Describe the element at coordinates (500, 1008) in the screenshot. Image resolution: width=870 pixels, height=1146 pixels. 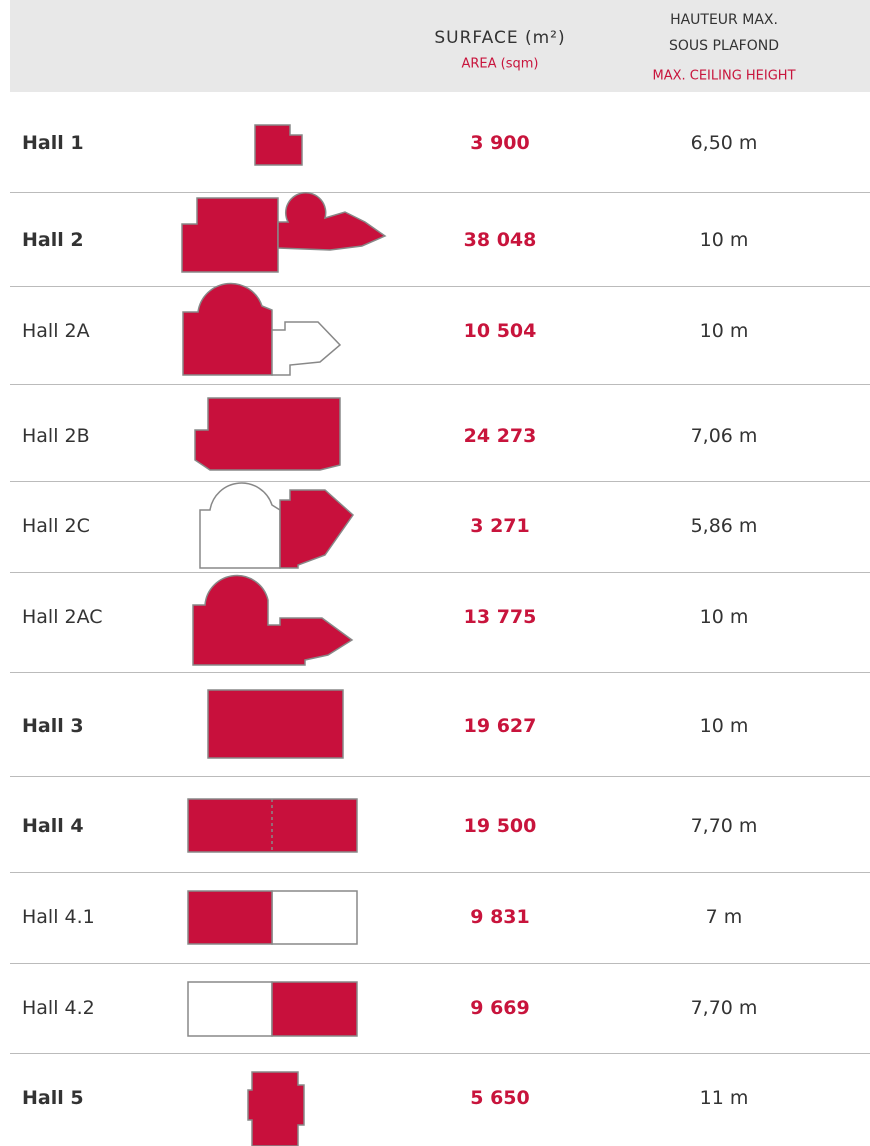
I see `surface: 9 669` at that location.